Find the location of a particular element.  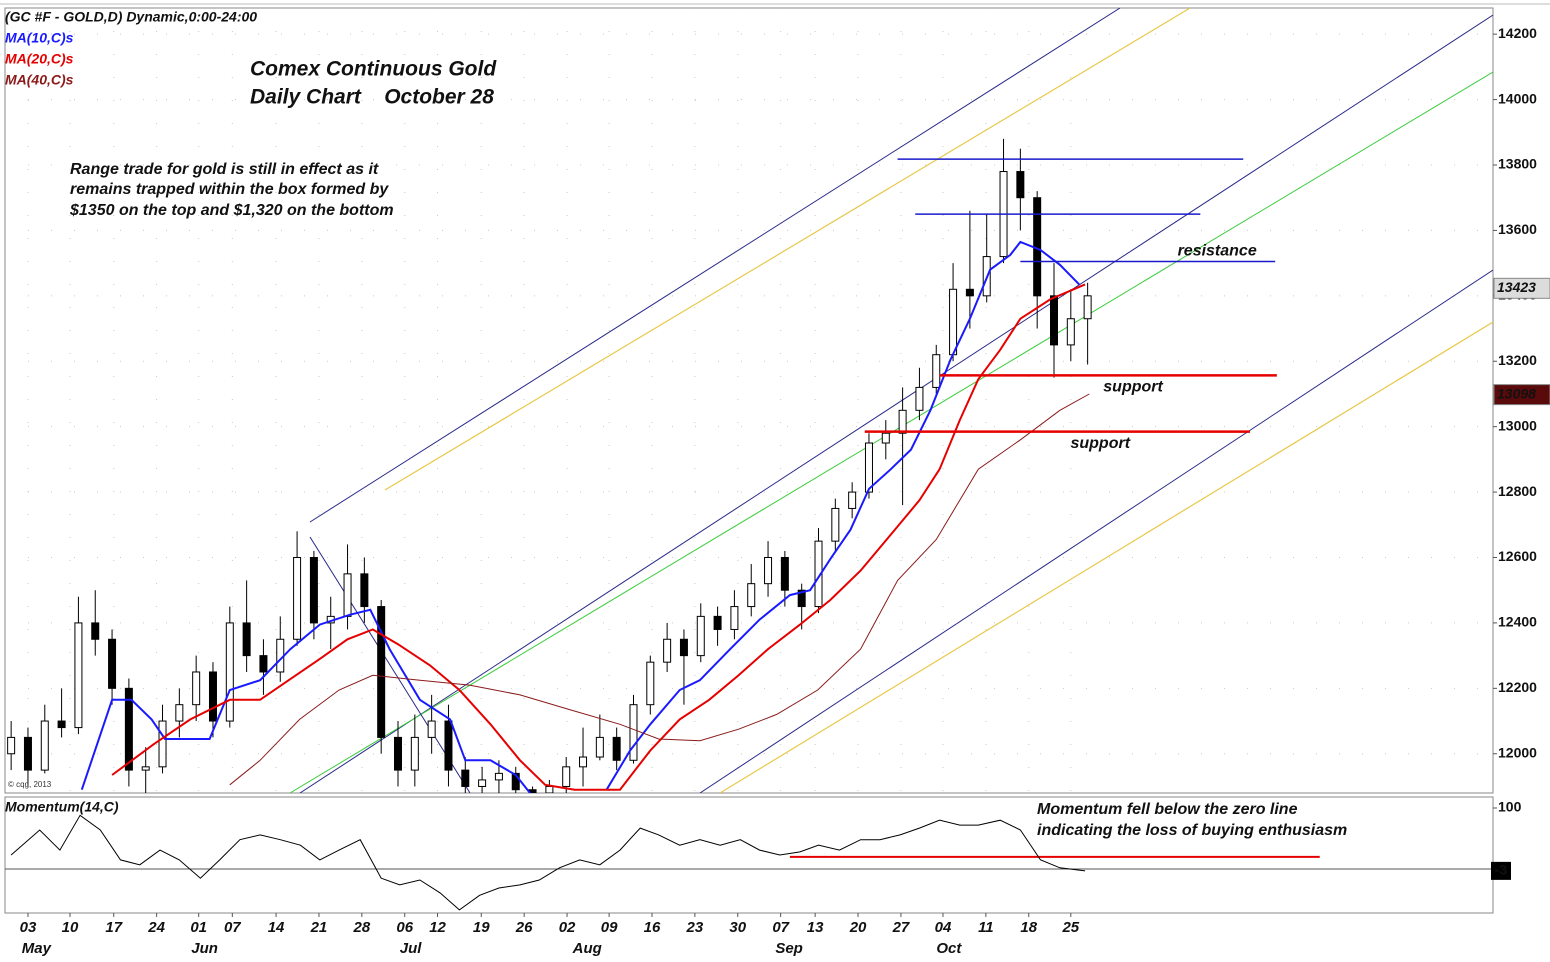

momentum-tag-label: -3 is located at coordinates (1501, 870).